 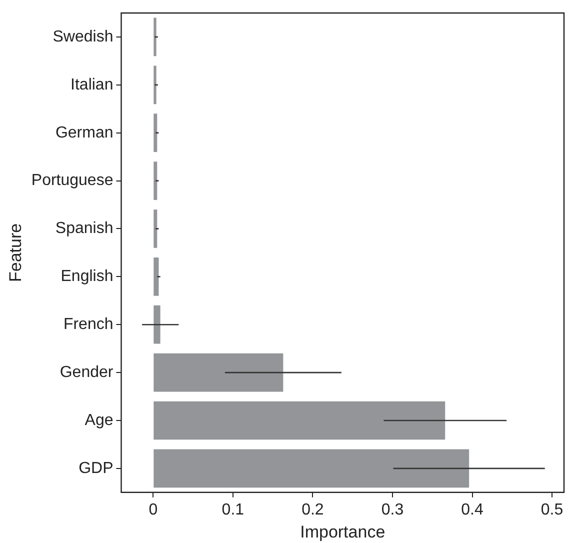 What do you see at coordinates (83, 37) in the screenshot?
I see `y-tick-label: Swedish` at bounding box center [83, 37].